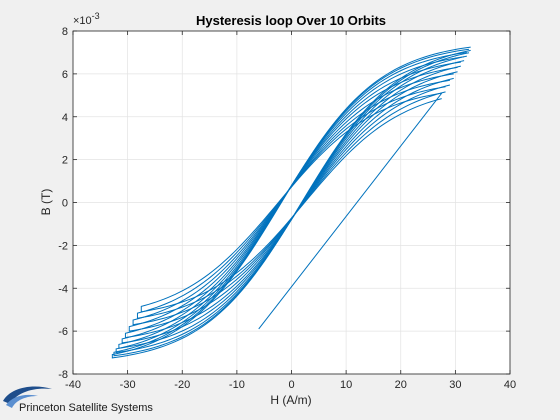 The width and height of the screenshot is (560, 420). What do you see at coordinates (65, 204) in the screenshot?
I see `y-tick-label: 0` at bounding box center [65, 204].